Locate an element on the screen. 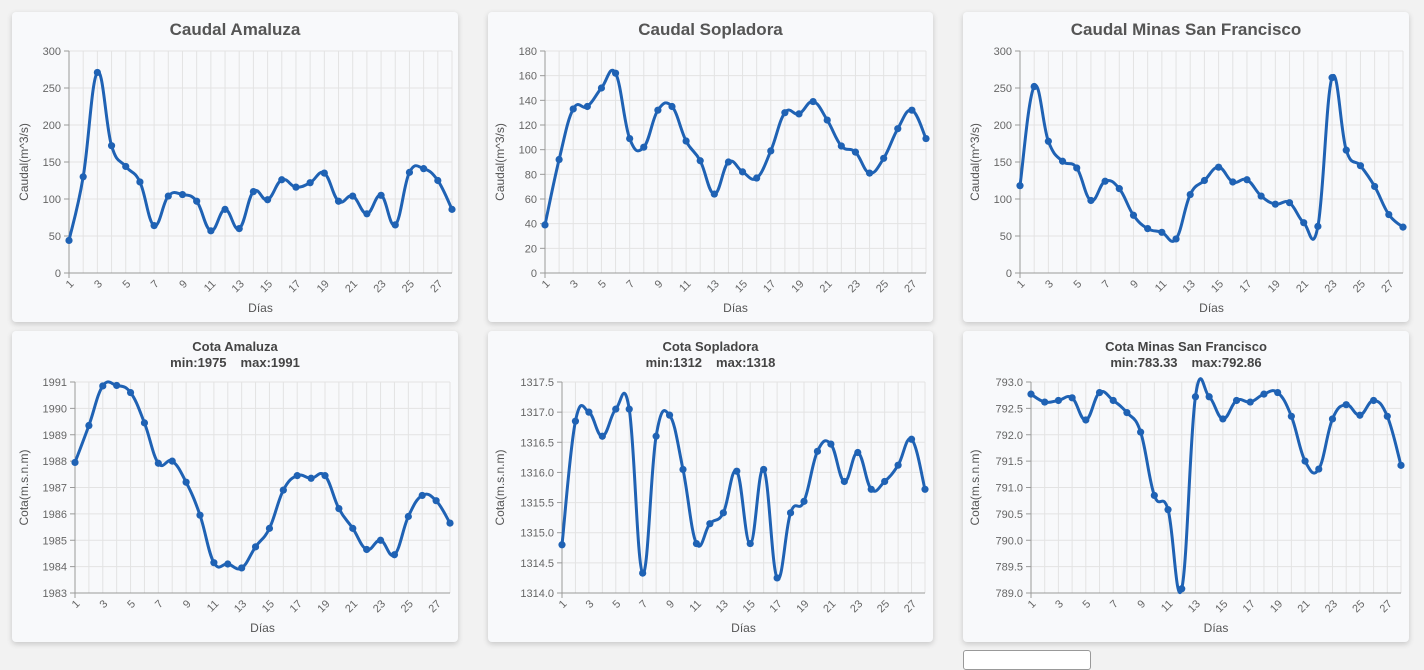 The image size is (1424, 670). y-tick-label: 1985 is located at coordinates (55, 541).